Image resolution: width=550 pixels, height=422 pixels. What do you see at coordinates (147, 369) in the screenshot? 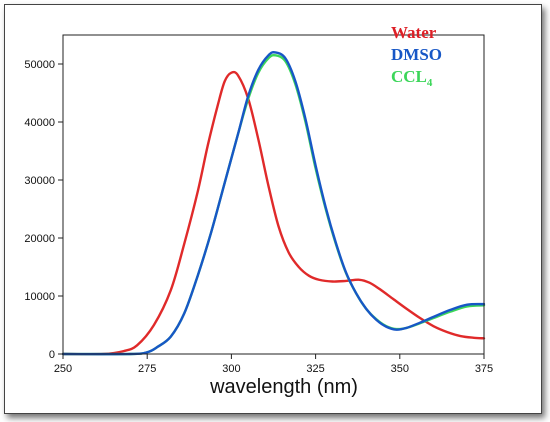
I see `x-tick-label: 275` at bounding box center [147, 369].